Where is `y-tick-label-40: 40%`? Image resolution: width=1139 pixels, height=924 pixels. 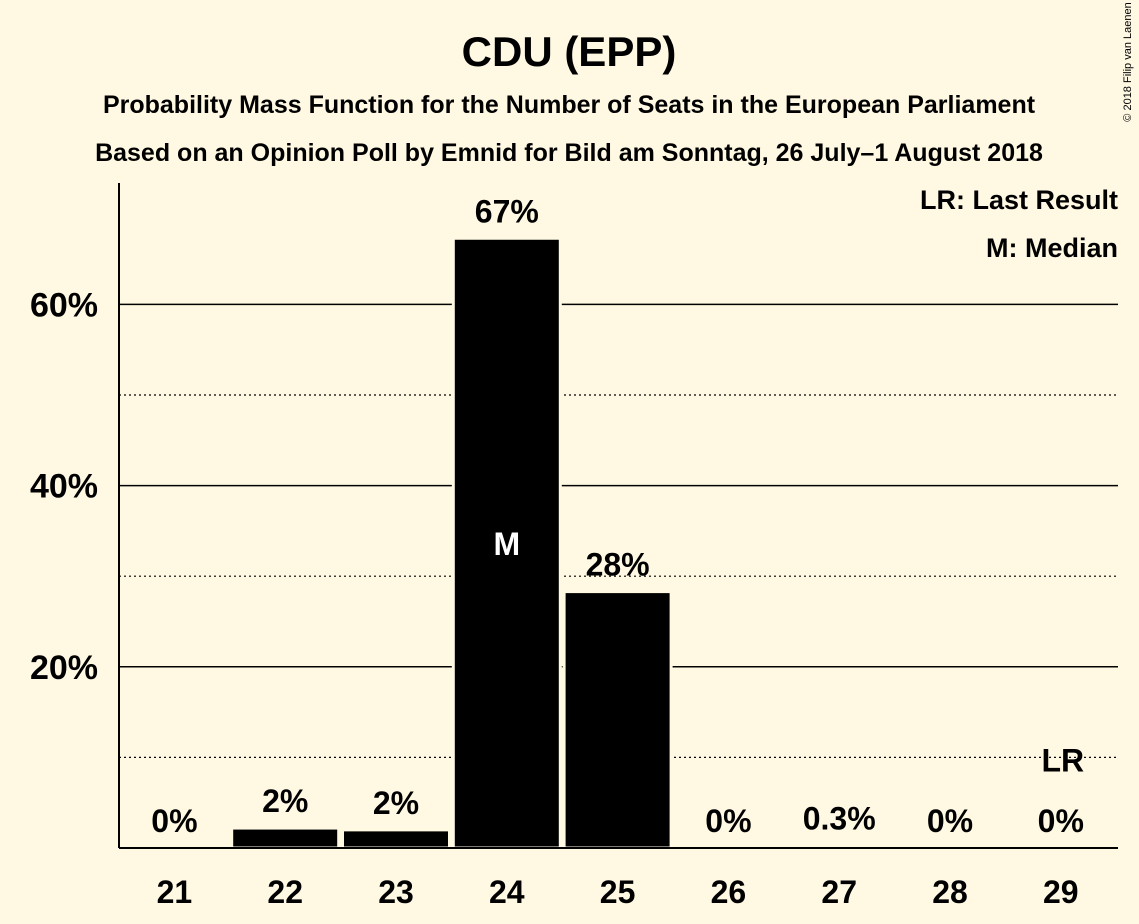
y-tick-label-40: 40% is located at coordinates (64, 487).